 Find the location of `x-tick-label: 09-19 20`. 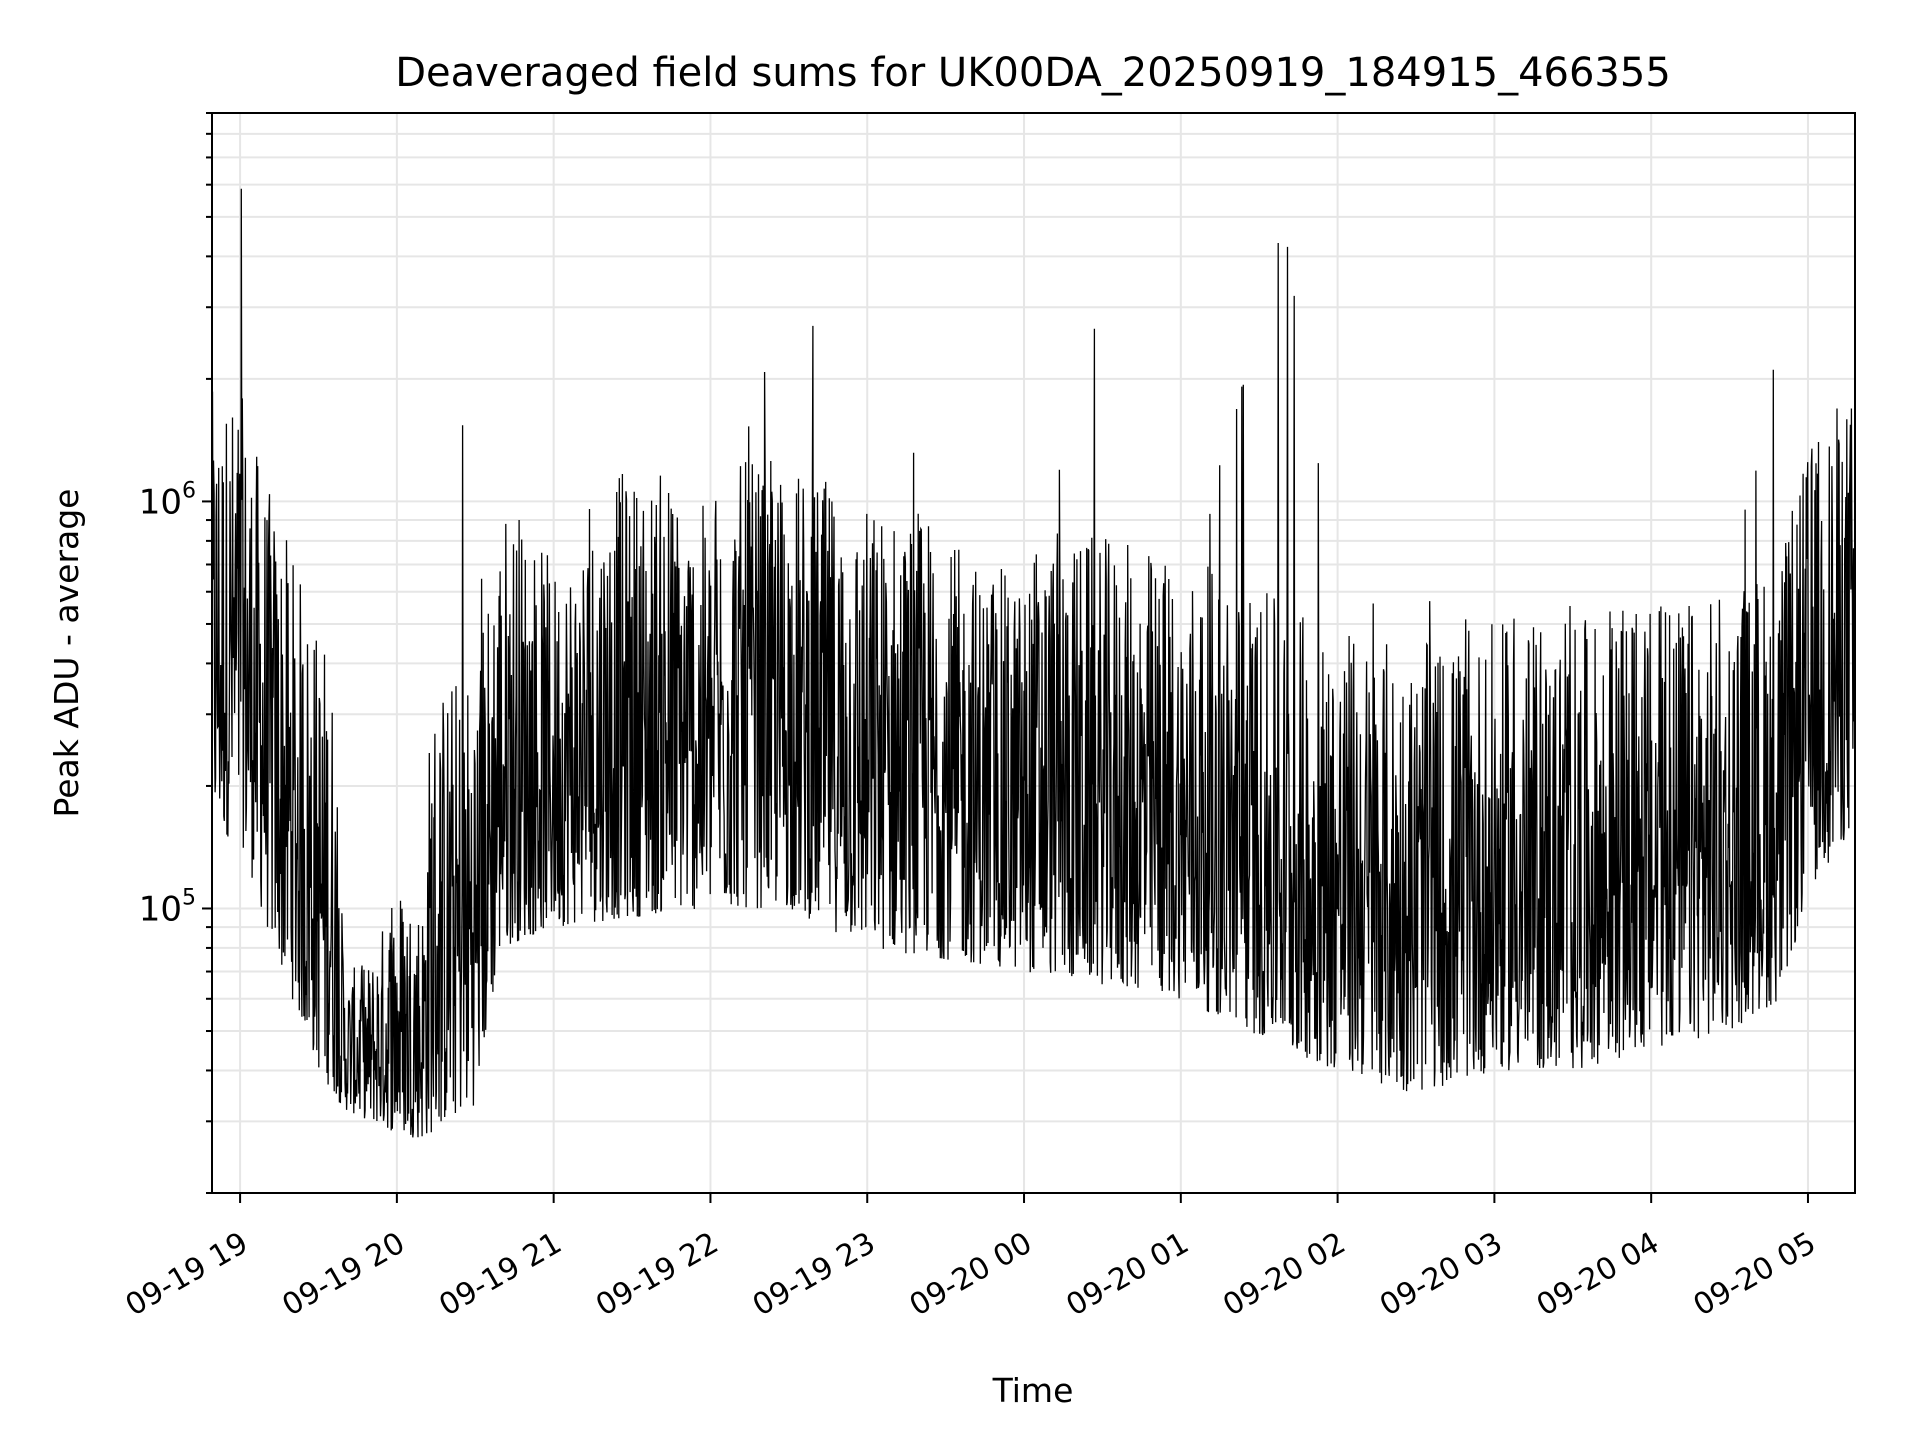

x-tick-label: 09-19 20 is located at coordinates (344, 1275).